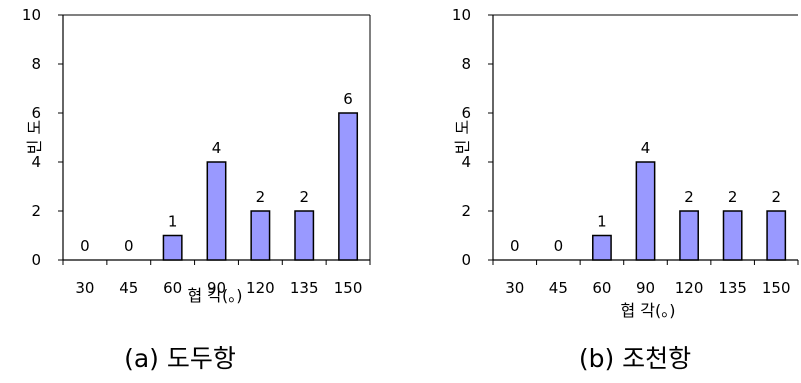  I want to click on figure-caption: (b) 조천항, so click(635, 358).